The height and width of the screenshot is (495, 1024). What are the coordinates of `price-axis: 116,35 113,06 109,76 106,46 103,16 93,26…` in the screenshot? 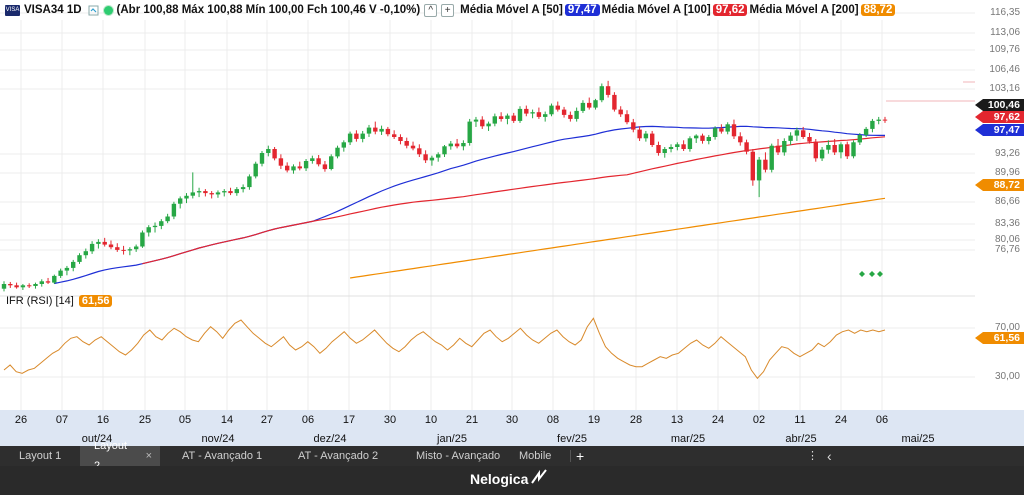 It's located at (999, 205).